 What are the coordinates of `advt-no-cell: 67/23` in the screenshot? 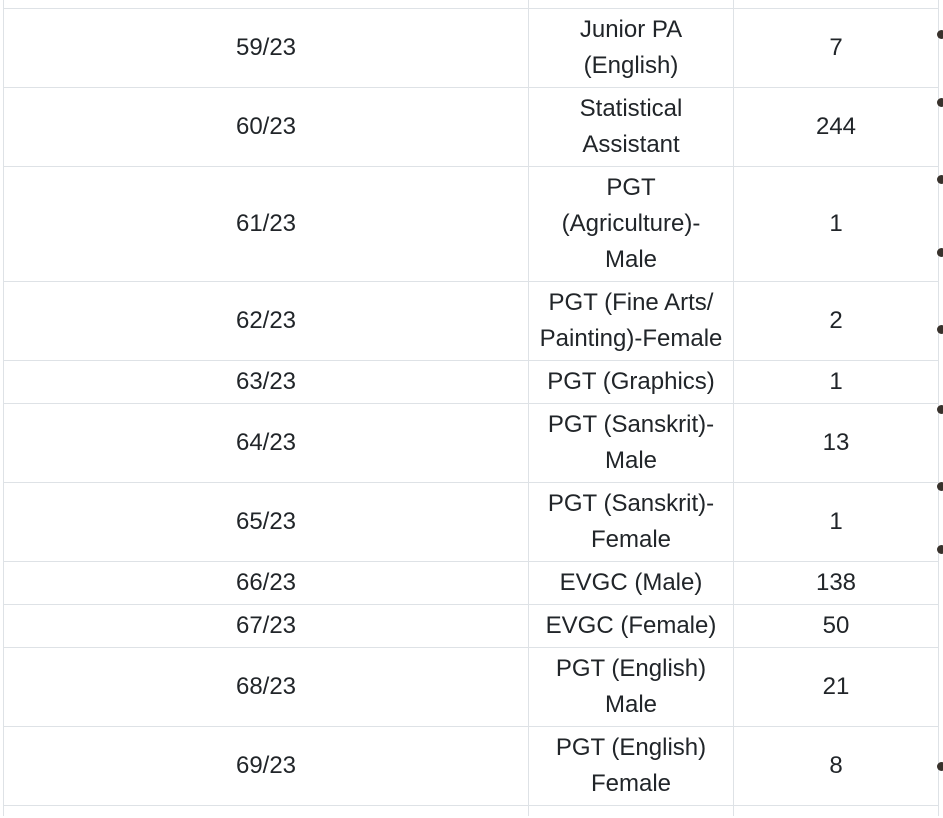 It's located at (266, 626).